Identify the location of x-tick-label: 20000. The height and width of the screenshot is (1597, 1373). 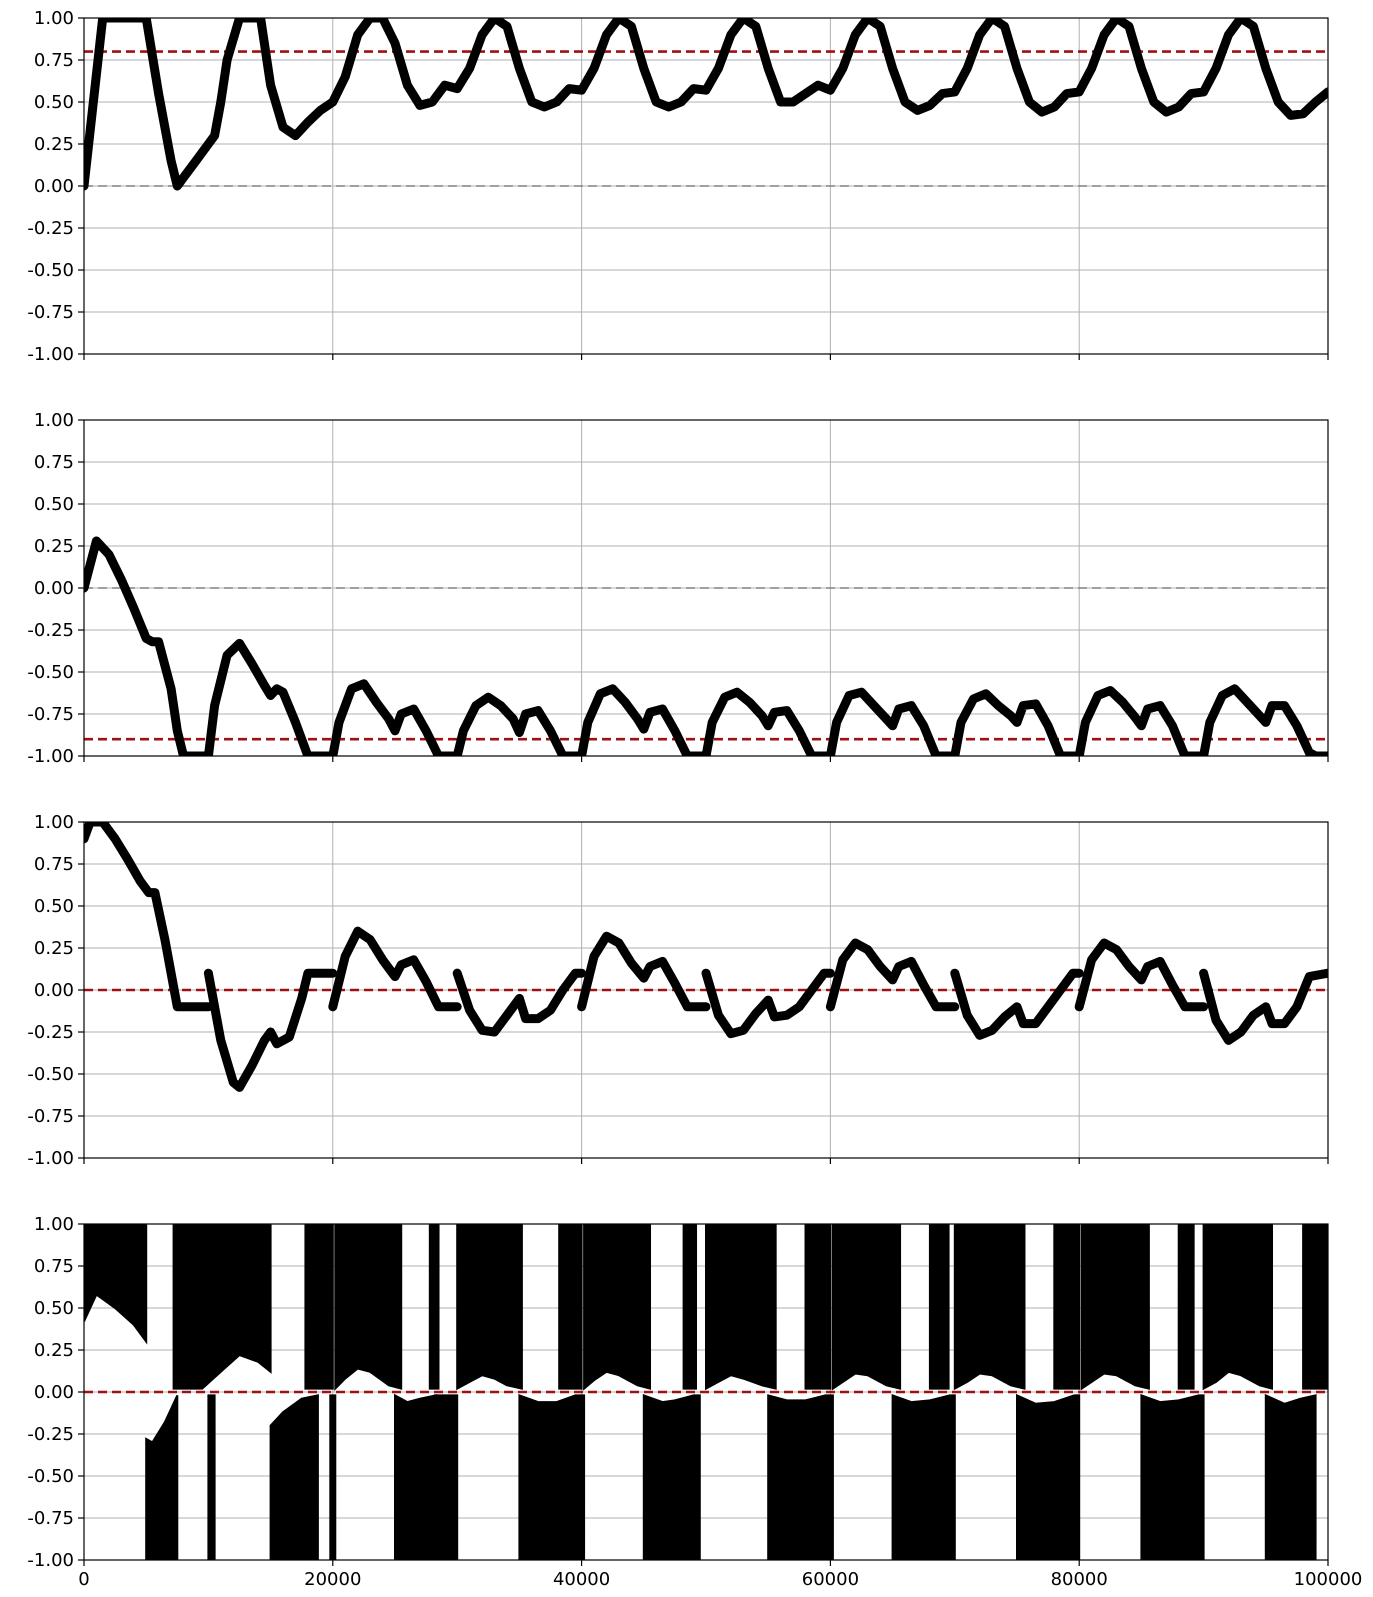
(332, 1579).